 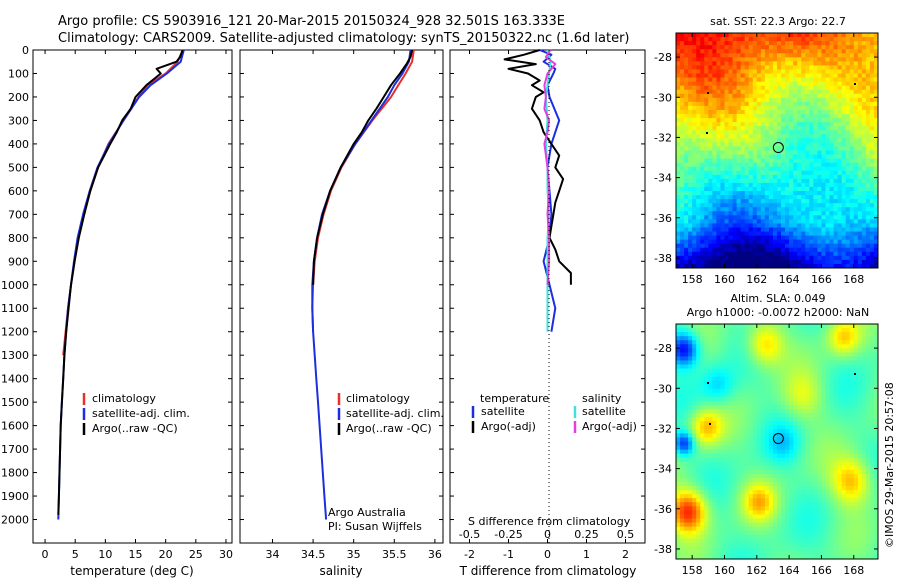 I want to click on series-line-argo-raw-qc-, so click(x=120, y=282).